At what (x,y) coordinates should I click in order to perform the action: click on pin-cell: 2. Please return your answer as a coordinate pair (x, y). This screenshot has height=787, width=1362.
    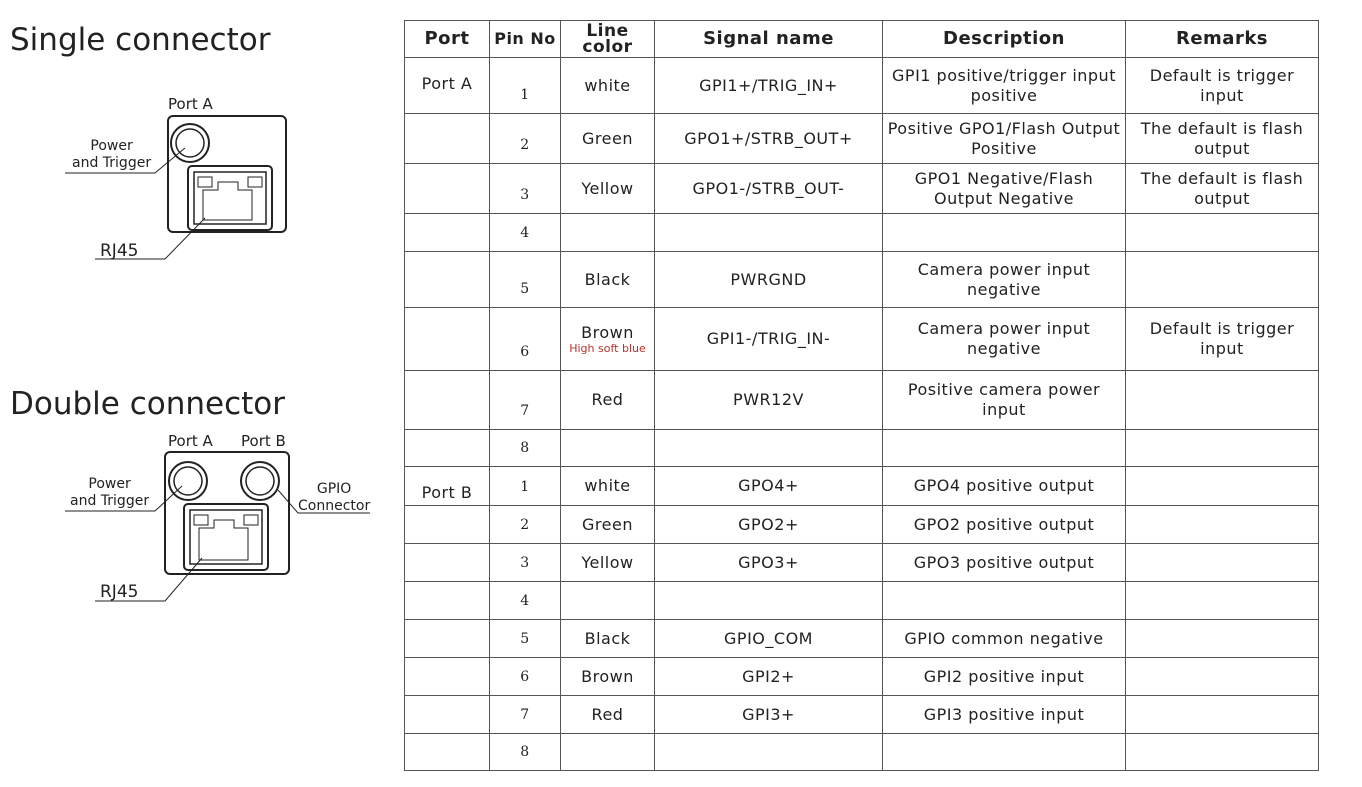
    Looking at the image, I should click on (525, 524).